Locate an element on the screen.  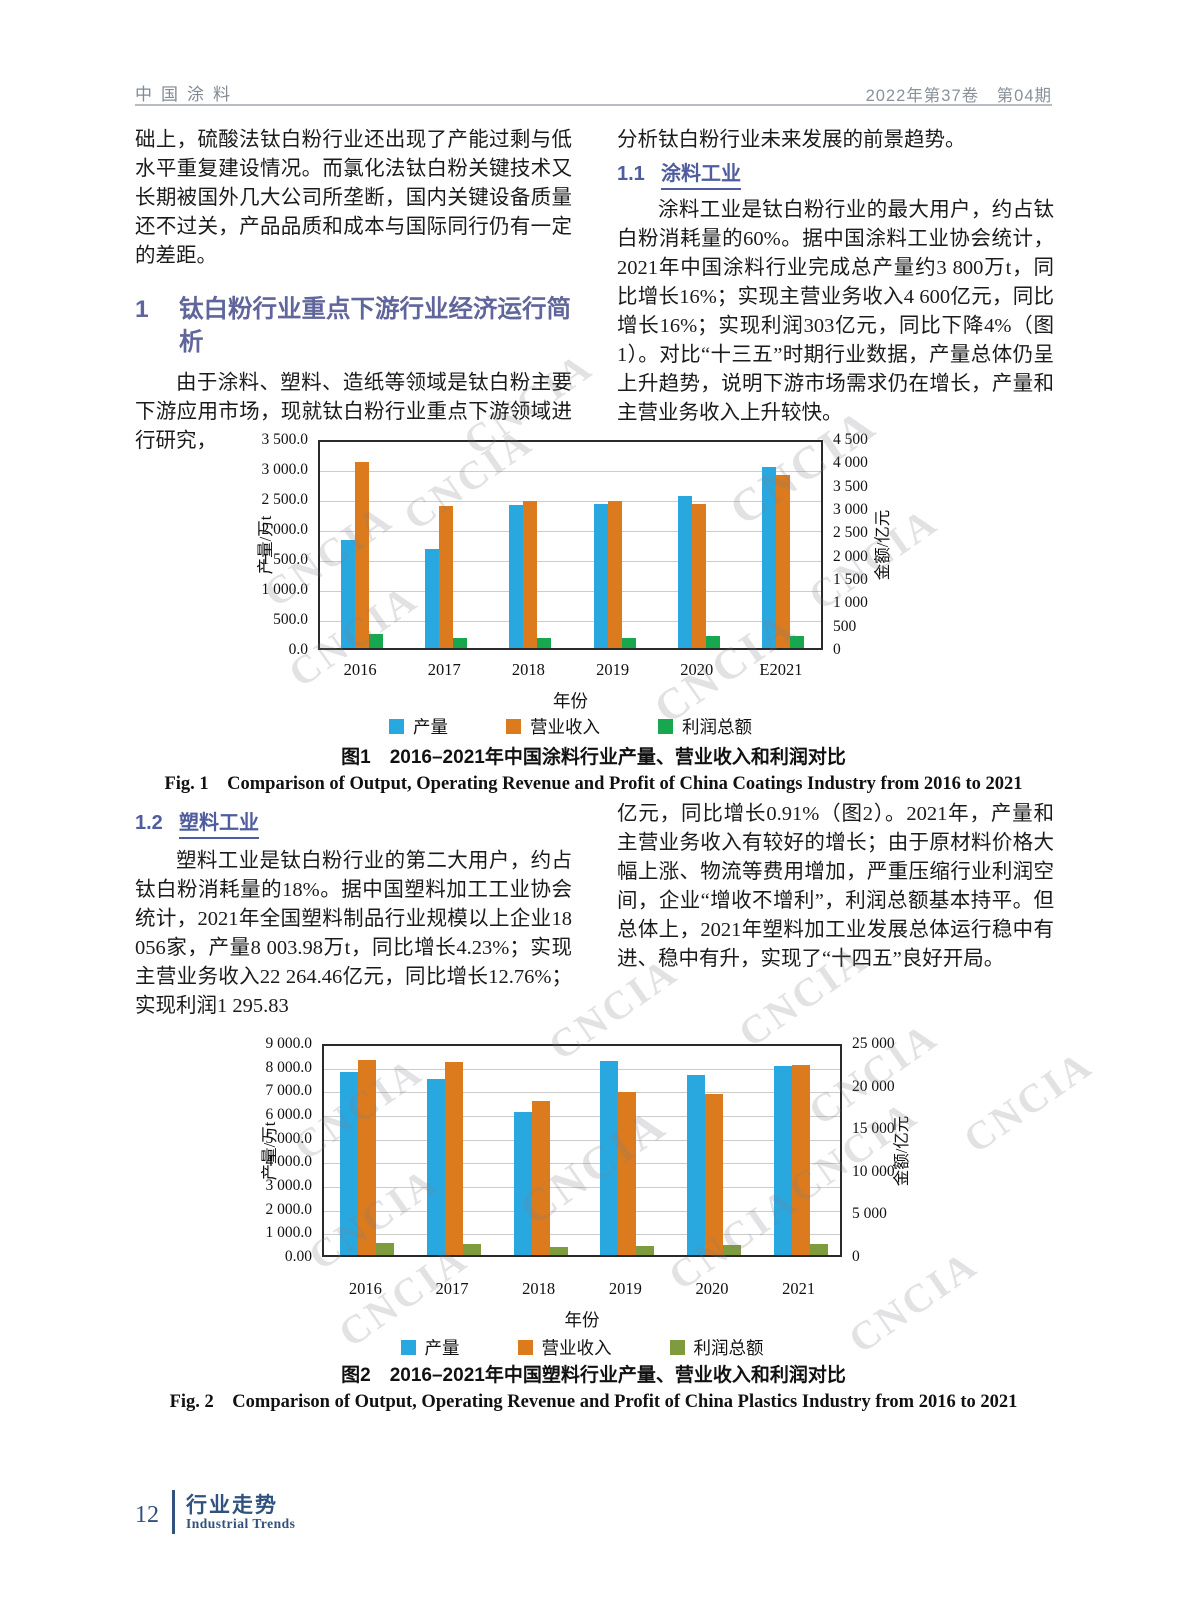
legend-item: 利润总额 is located at coordinates (705, 726).